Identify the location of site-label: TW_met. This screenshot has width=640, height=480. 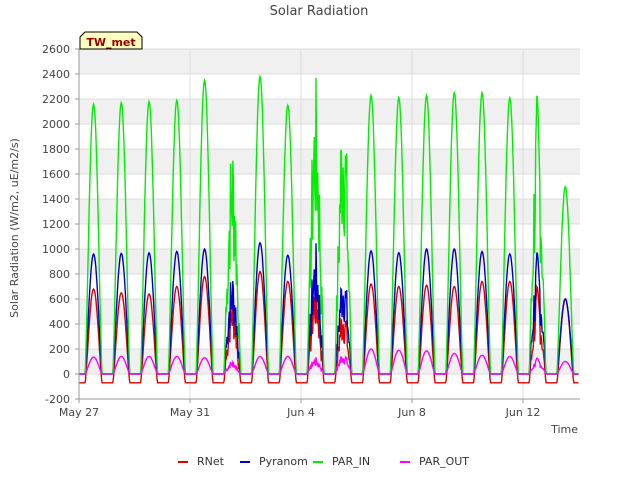
(110, 42).